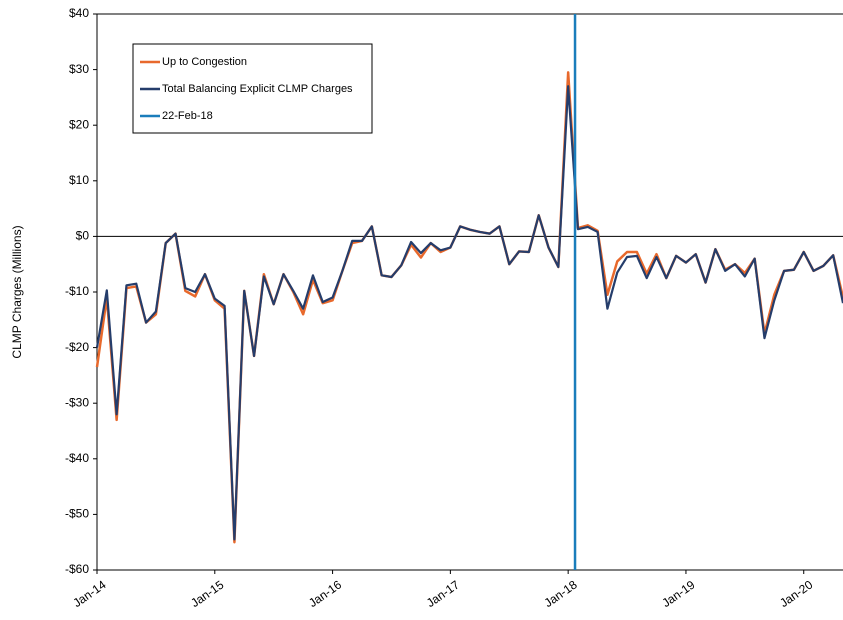 This screenshot has height=620, width=843. What do you see at coordinates (204, 62) in the screenshot?
I see `legend-label: Up to Congestion` at bounding box center [204, 62].